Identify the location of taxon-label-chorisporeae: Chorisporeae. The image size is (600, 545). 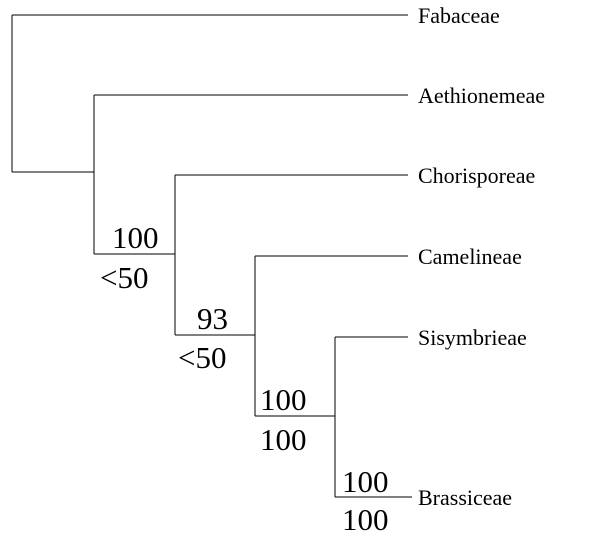
(476, 175).